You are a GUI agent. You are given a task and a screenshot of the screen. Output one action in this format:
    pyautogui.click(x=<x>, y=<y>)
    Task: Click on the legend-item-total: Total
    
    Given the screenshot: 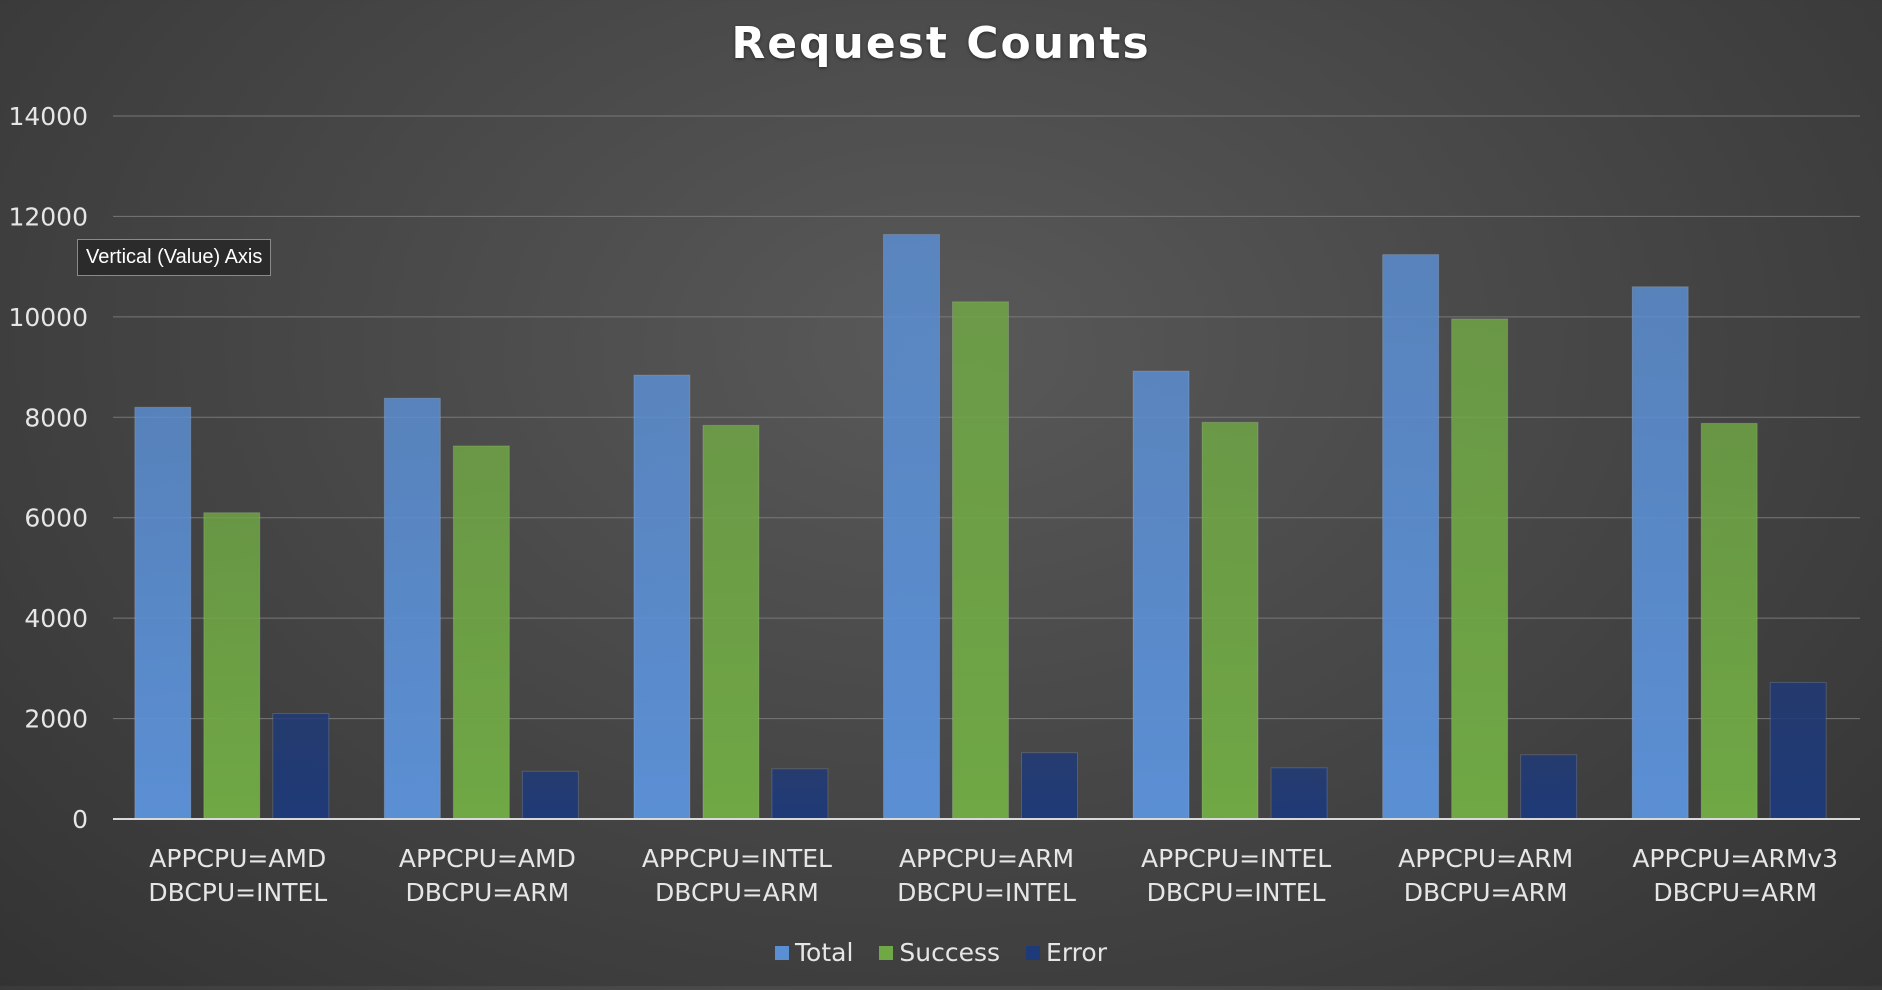 What is the action you would take?
    pyautogui.click(x=814, y=952)
    